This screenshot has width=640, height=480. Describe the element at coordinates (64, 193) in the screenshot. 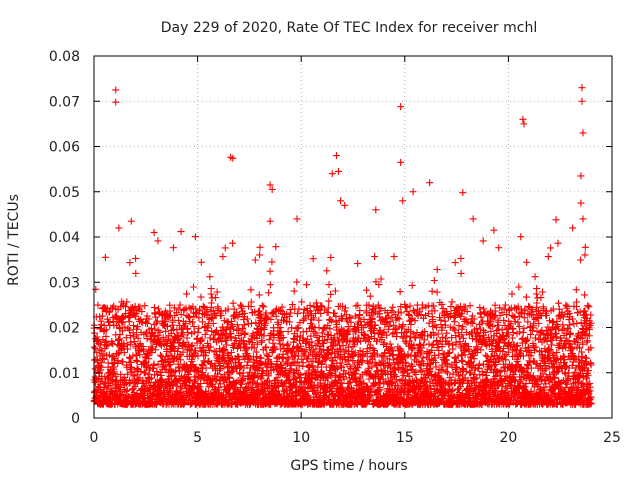

I see `y-tick-label: 0.05` at that location.